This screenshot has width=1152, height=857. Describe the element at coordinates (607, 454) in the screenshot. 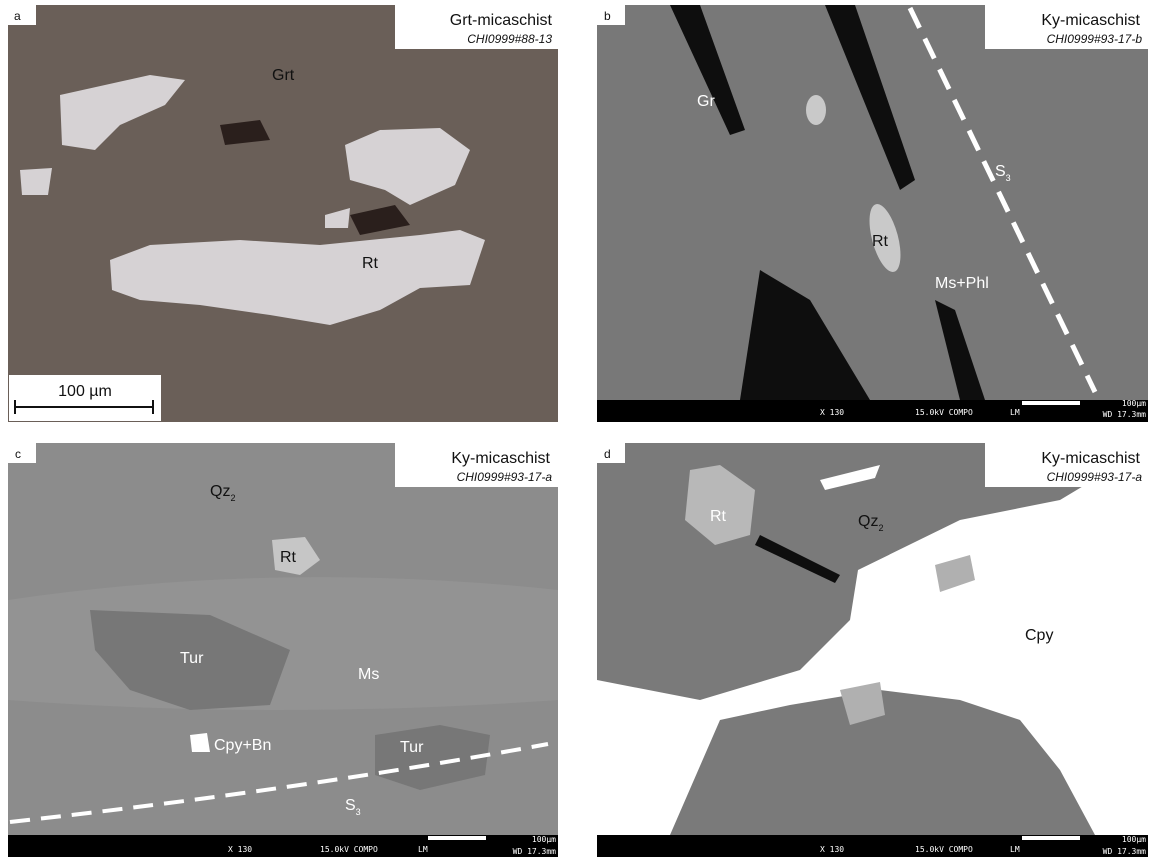

I see `panel-letter: d` at that location.